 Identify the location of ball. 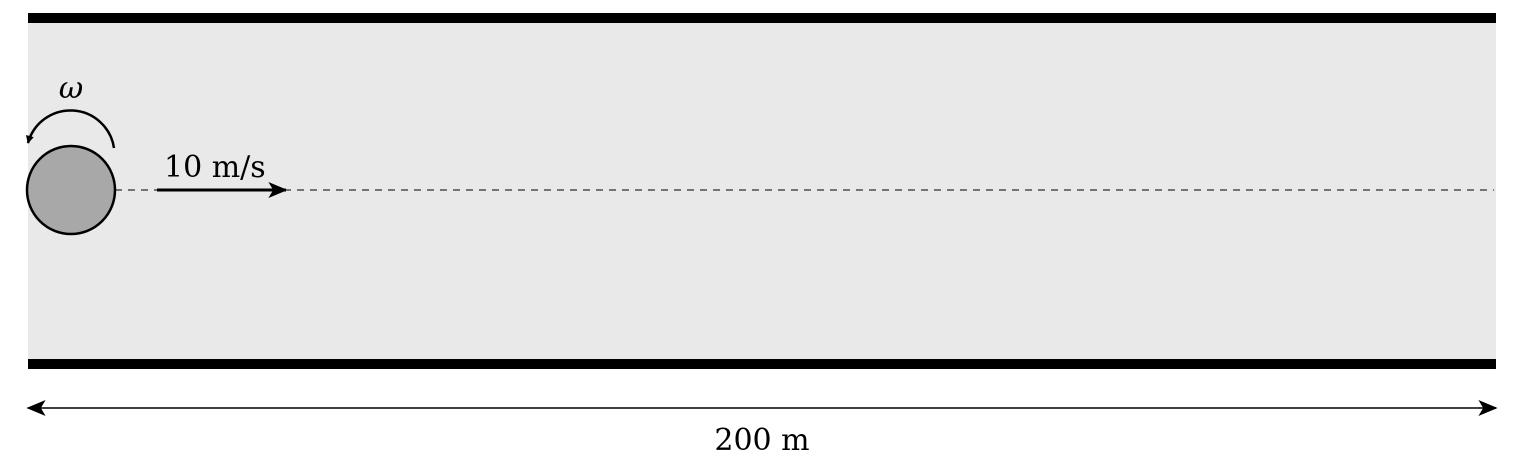
(71, 190).